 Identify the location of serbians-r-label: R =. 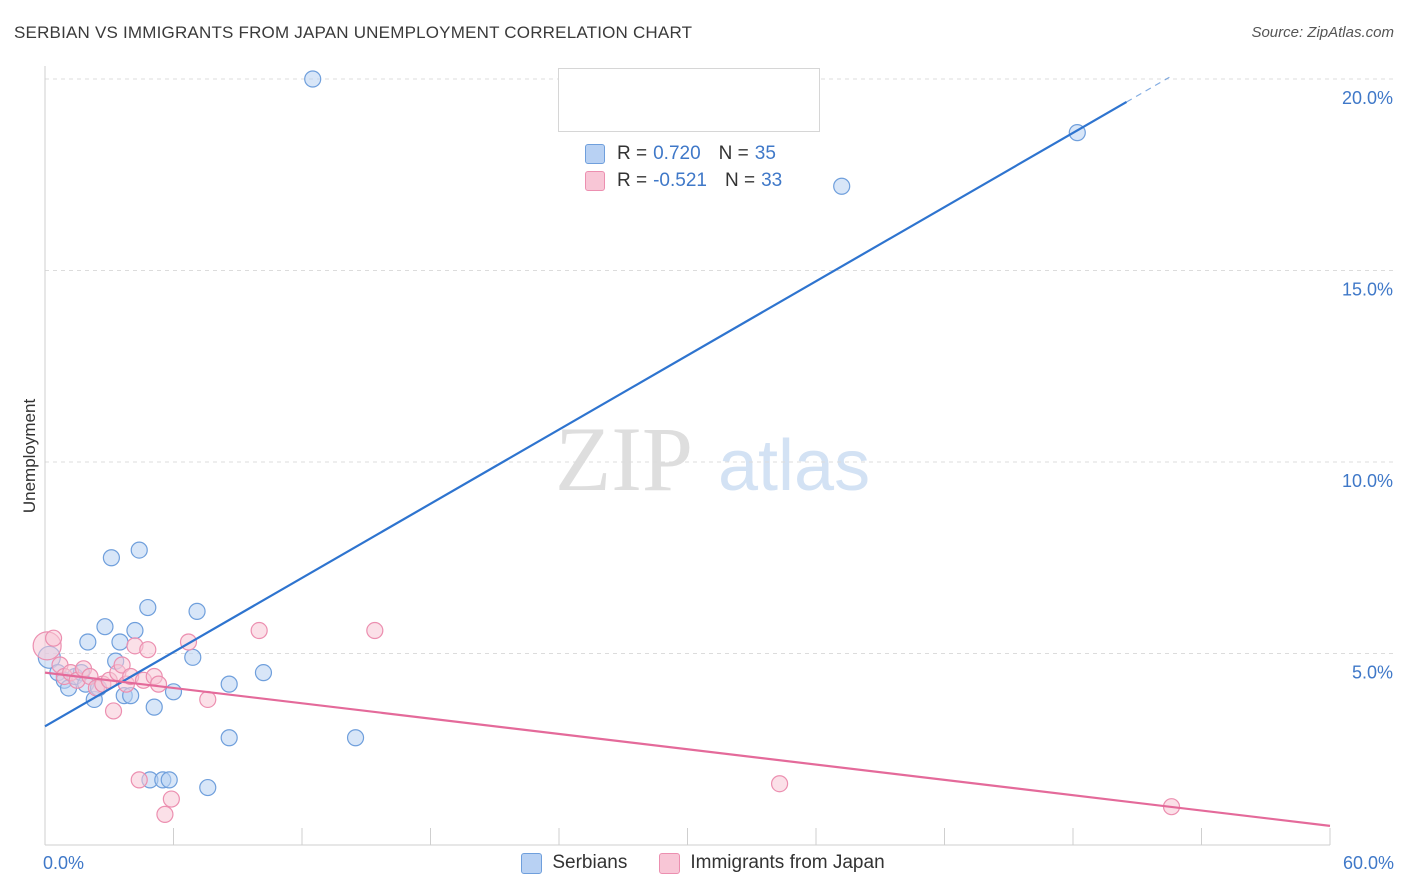
(632, 153).